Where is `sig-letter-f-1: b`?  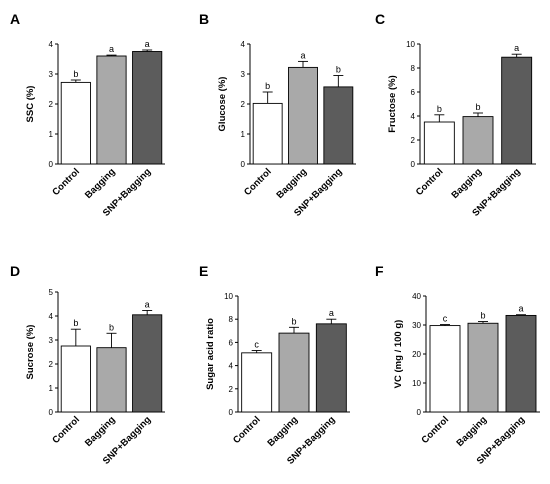
sig-letter-f-1: b is located at coordinates (482, 316).